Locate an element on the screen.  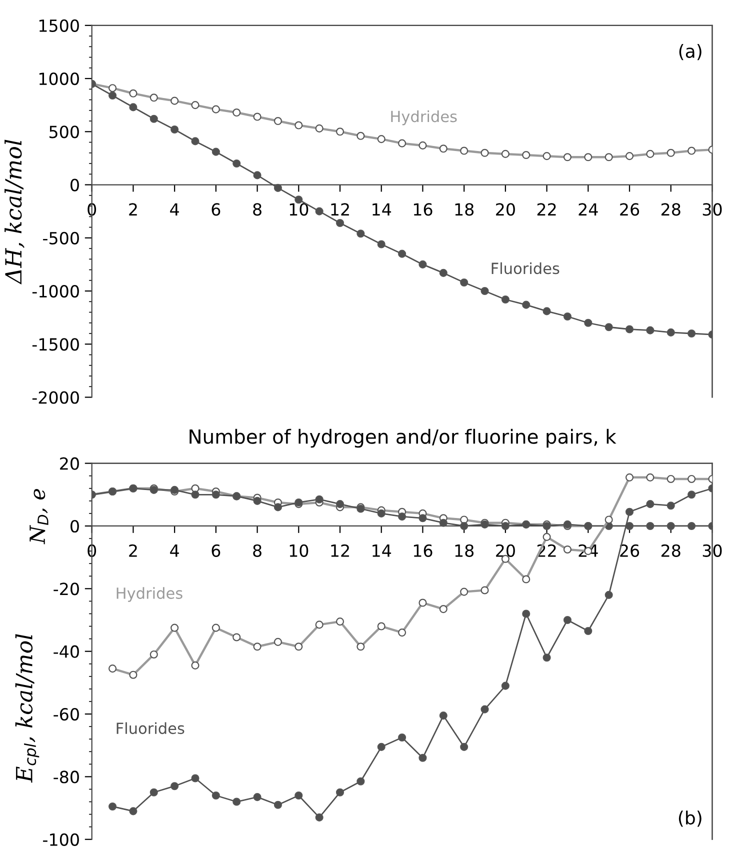
x-axis-title: Number of hydrogen and/or fluorine pairs, k is located at coordinates (403, 438).